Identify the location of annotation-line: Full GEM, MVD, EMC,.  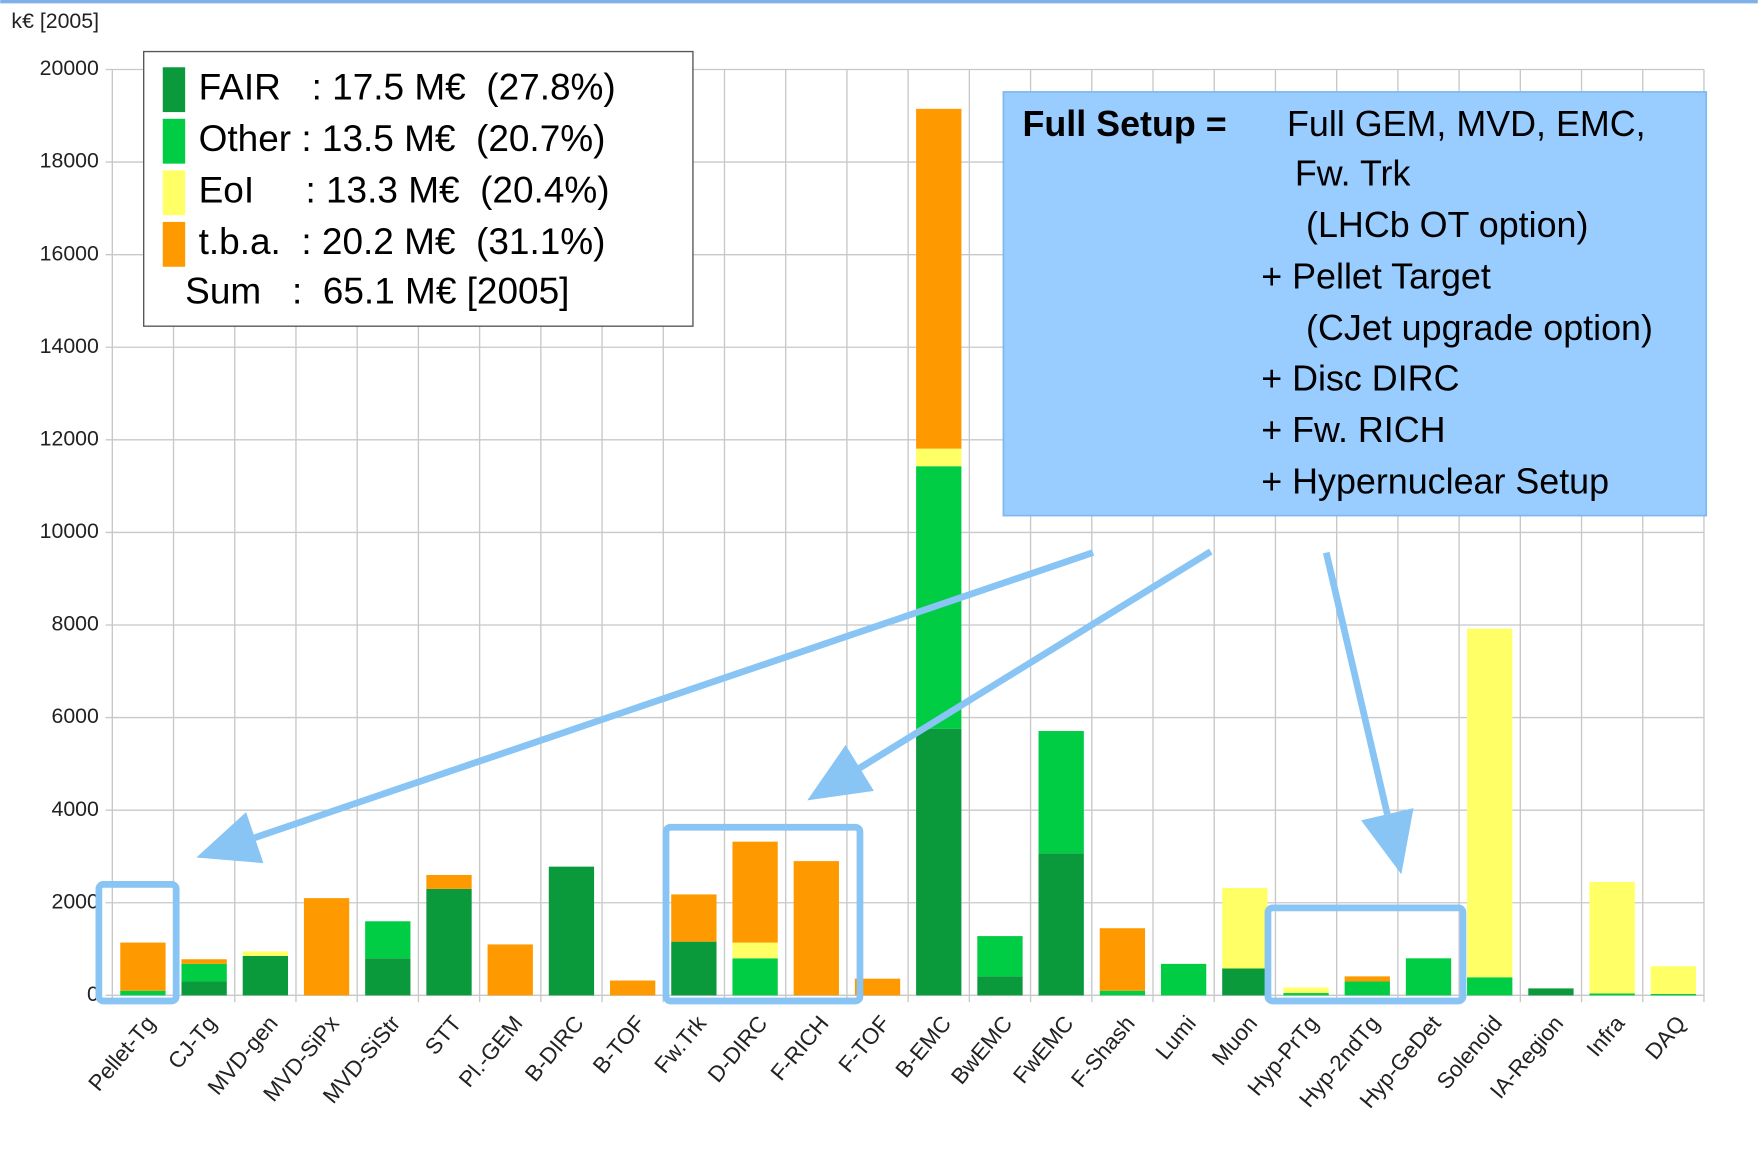
(1466, 124).